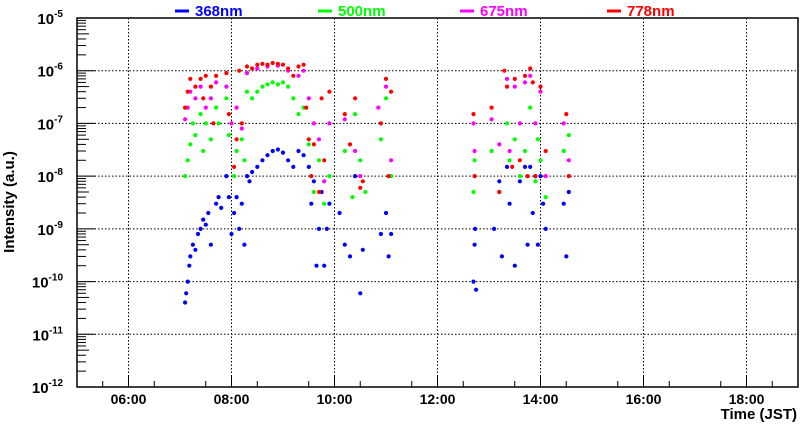 Image resolution: width=800 pixels, height=432 pixels. What do you see at coordinates (362, 11) in the screenshot?
I see `legend-label: 500nm` at bounding box center [362, 11].